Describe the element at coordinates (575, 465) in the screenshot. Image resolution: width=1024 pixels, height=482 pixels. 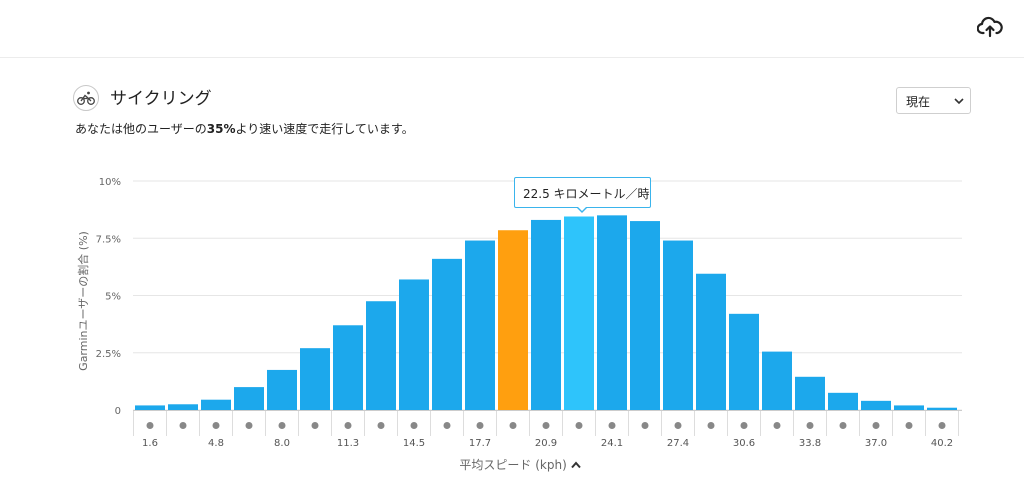
I see `chevron-up-icon` at that location.